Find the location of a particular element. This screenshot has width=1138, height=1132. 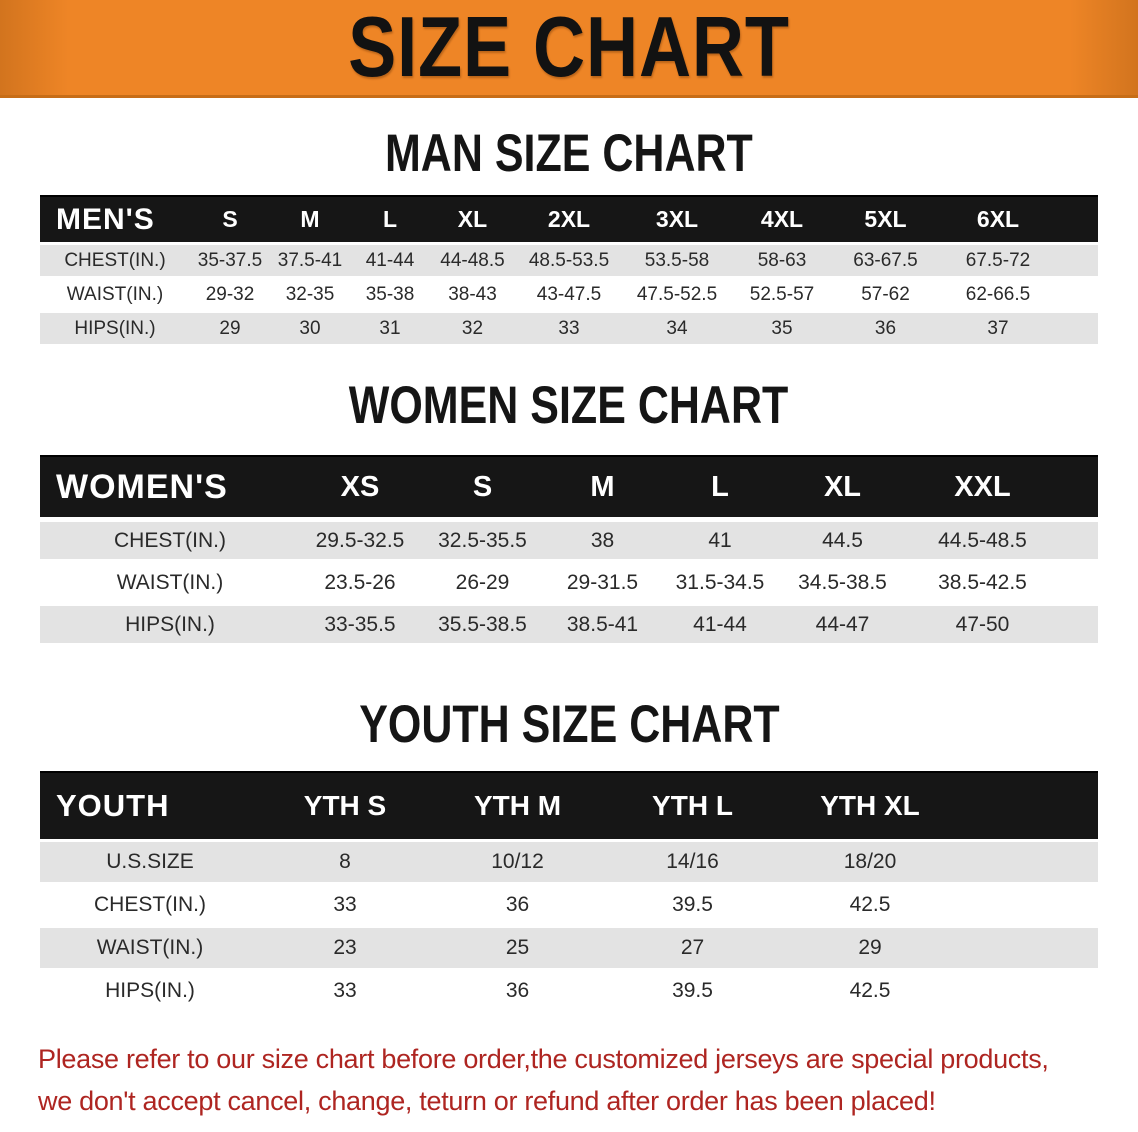

youth-ussize-row: U.S.SIZE 8 10/12 14/16 18/20 is located at coordinates (569, 862).